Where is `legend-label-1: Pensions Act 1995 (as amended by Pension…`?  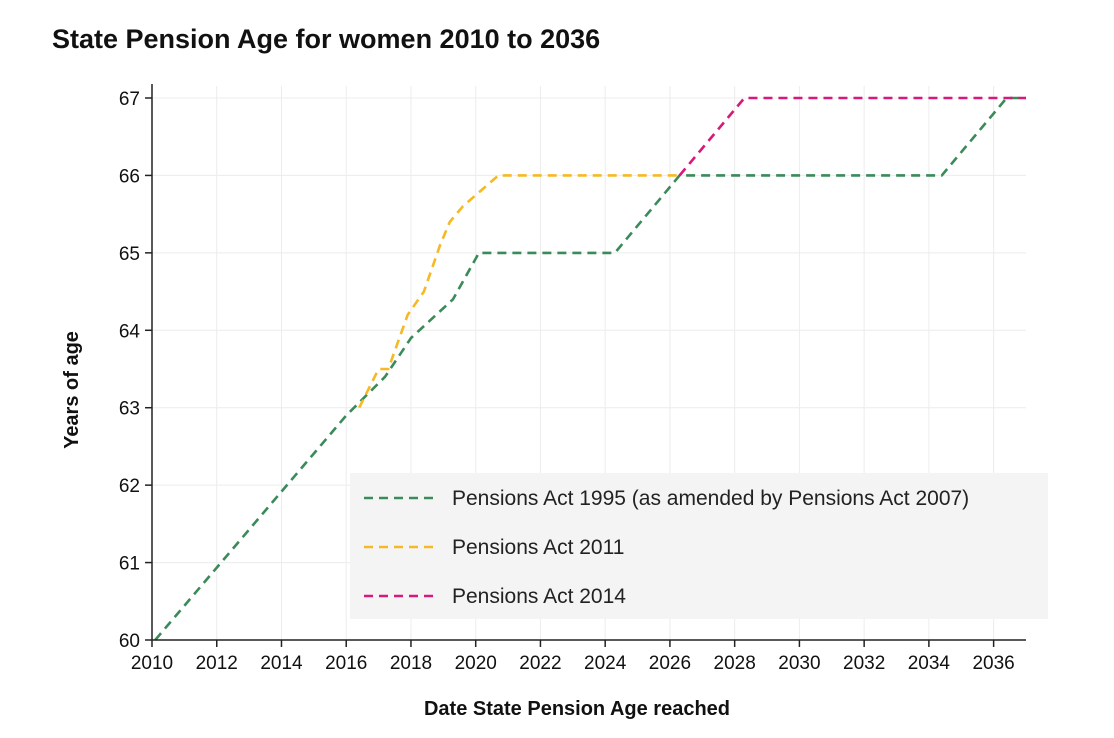 legend-label-1: Pensions Act 1995 (as amended by Pension… is located at coordinates (710, 498).